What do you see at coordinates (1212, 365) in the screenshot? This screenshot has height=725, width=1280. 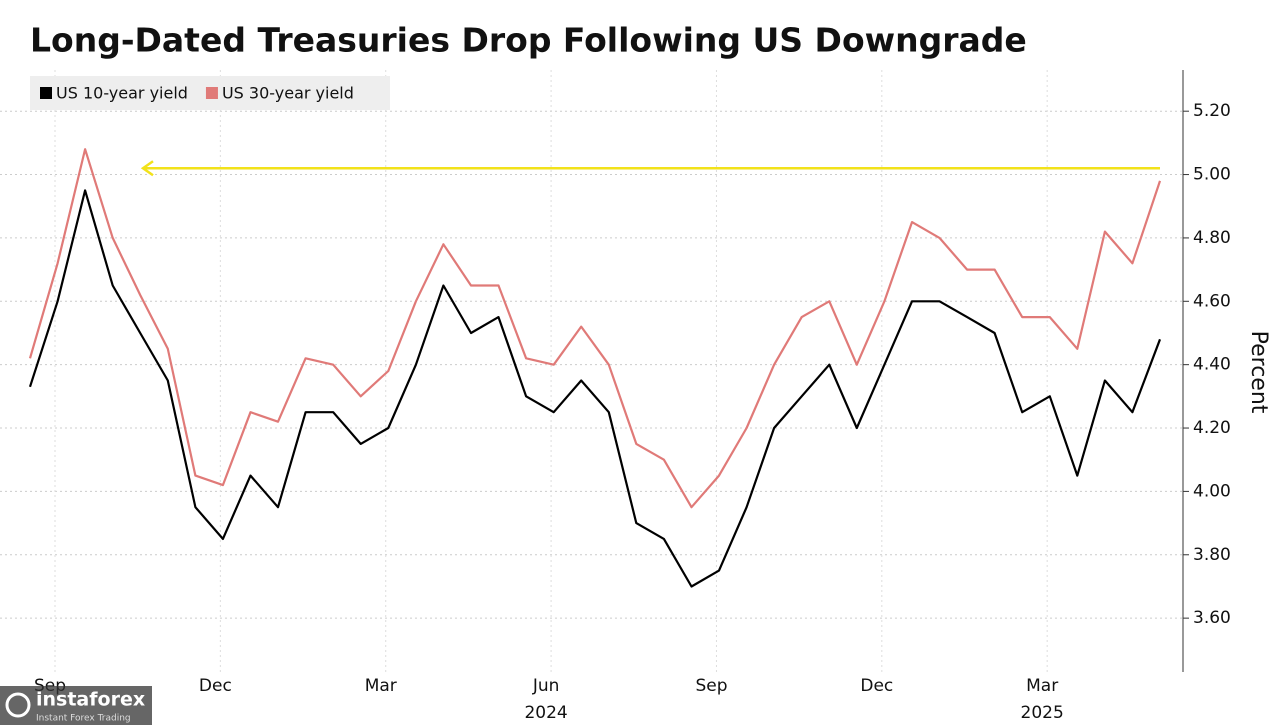 I see `y-tick-label: 4.40` at bounding box center [1212, 365].